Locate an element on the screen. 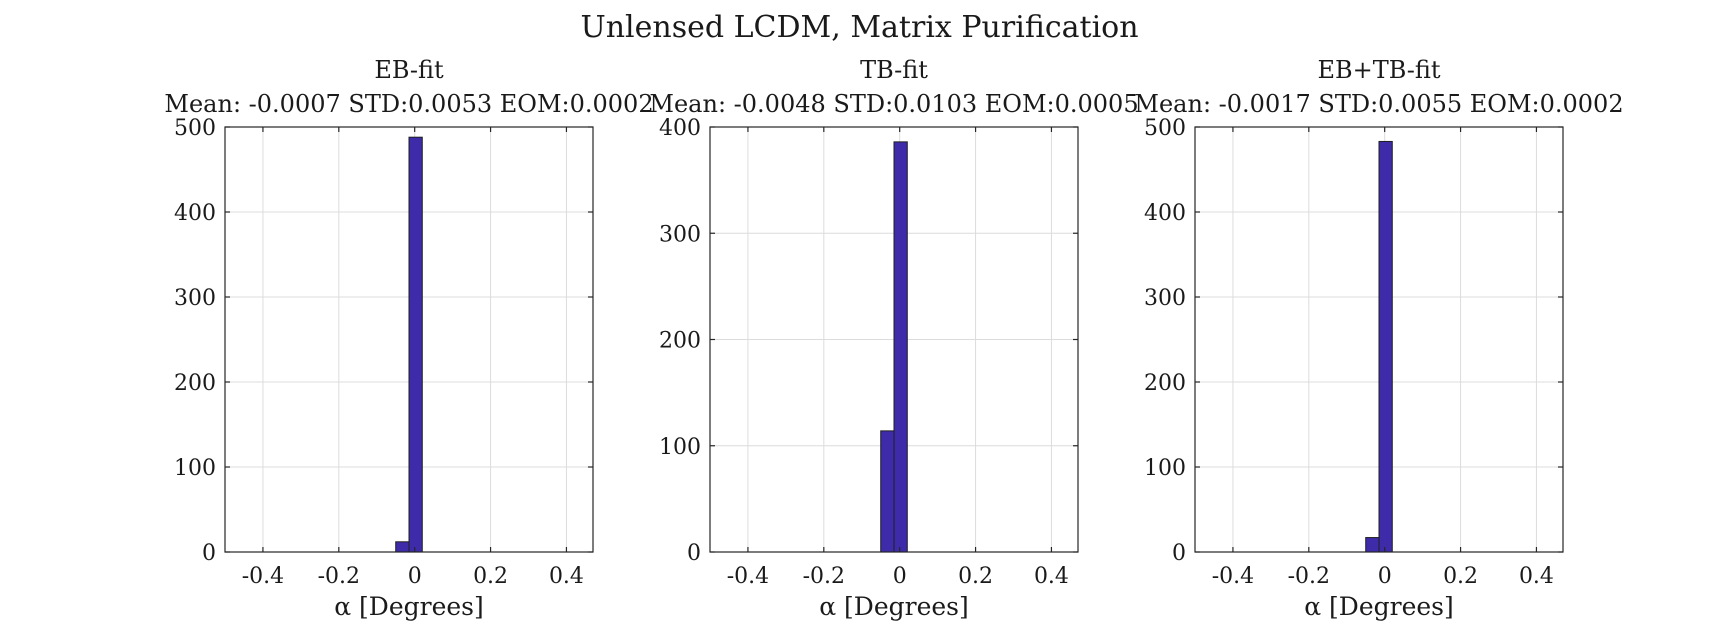  subplot-stats: Mean: -0.0007 STD:0.0053 EOM:0.0002 is located at coordinates (408, 104).